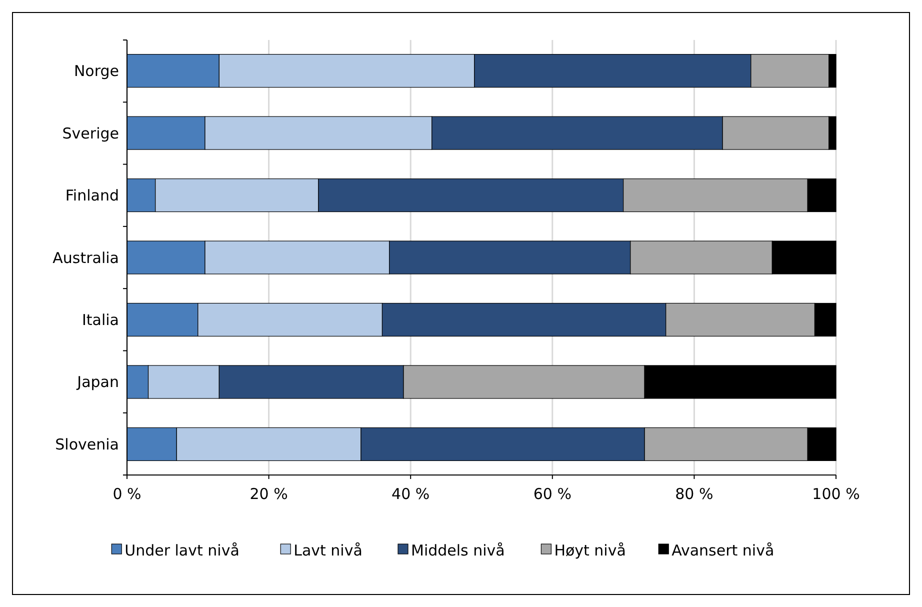 The height and width of the screenshot is (607, 922). Describe the element at coordinates (411, 494) in the screenshot. I see `x-tick-label: 40 %` at that location.